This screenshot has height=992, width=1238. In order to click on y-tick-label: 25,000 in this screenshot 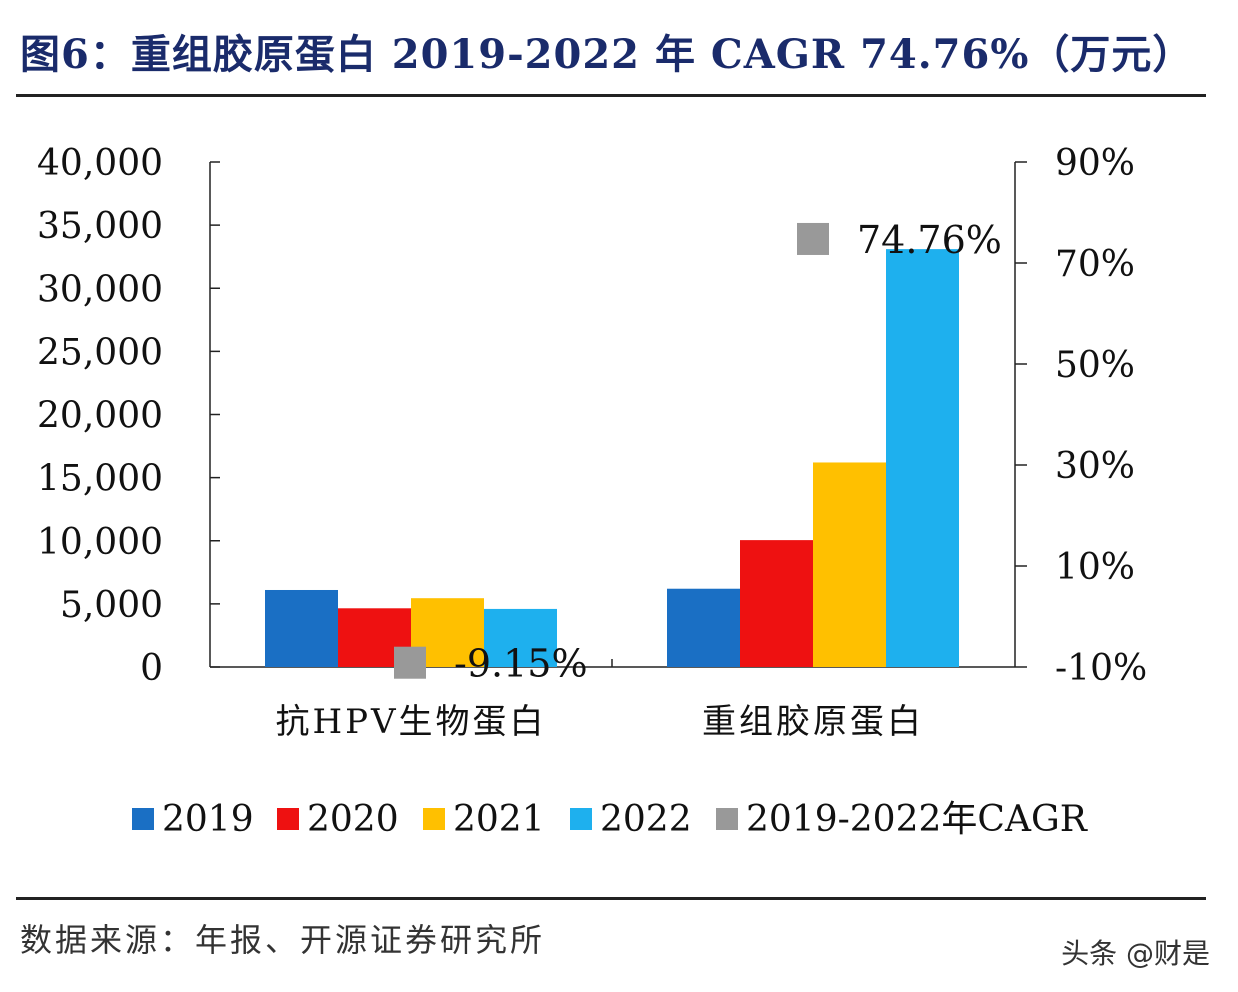, I will do `click(100, 352)`.